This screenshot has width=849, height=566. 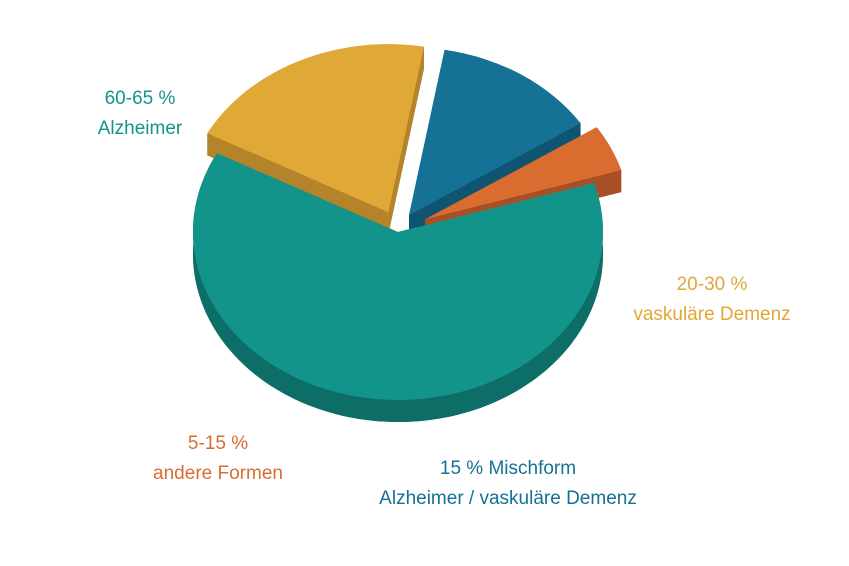 What do you see at coordinates (712, 284) in the screenshot?
I see `label-vaskulaer-pct: 20-30 %` at bounding box center [712, 284].